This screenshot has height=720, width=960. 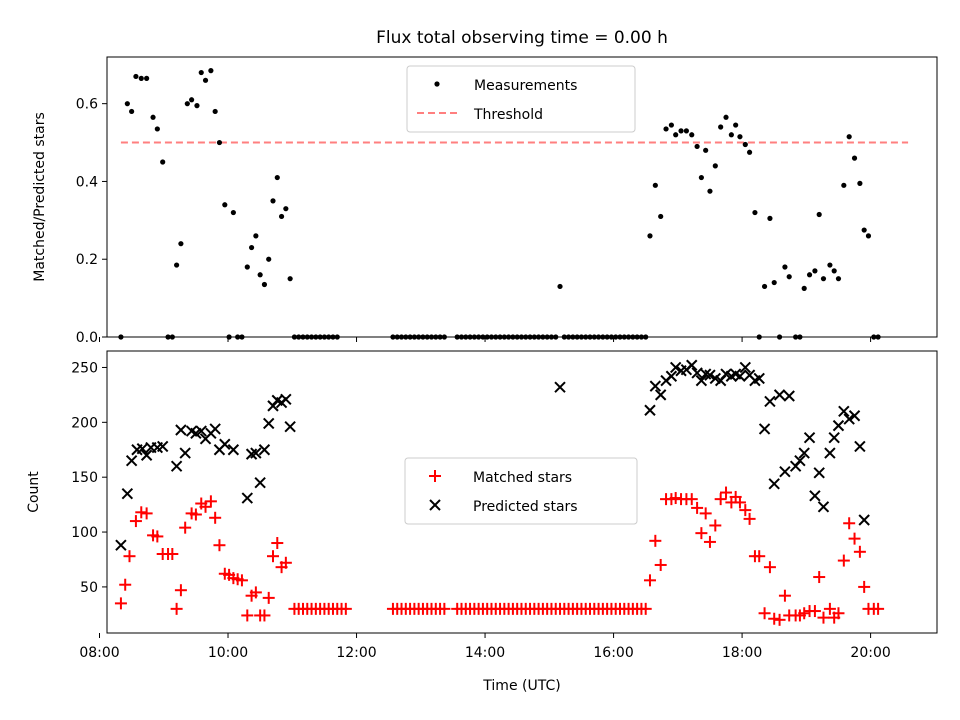 What do you see at coordinates (870, 653) in the screenshot?
I see `x-tick-label: 20:00` at bounding box center [870, 653].